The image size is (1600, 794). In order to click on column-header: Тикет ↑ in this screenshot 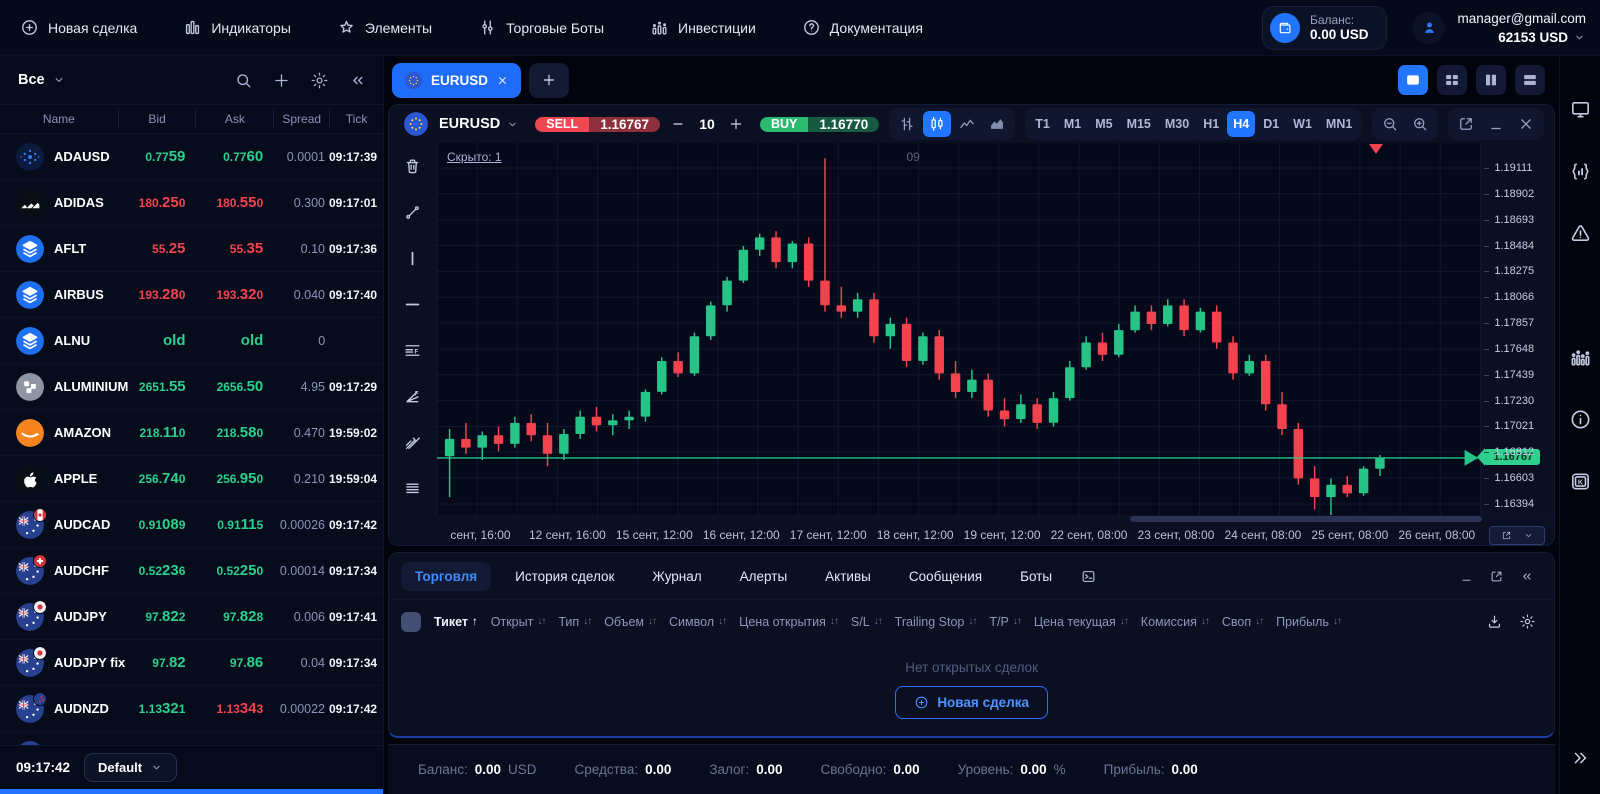, I will do `click(456, 621)`.